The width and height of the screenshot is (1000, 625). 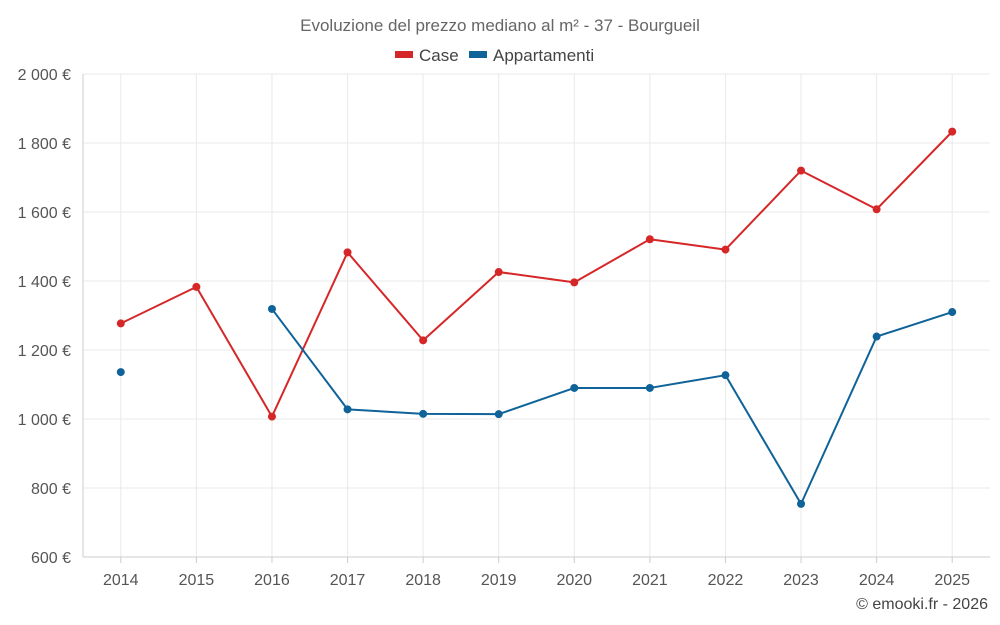 I want to click on legend-swatch-appartamenti, so click(x=478, y=54).